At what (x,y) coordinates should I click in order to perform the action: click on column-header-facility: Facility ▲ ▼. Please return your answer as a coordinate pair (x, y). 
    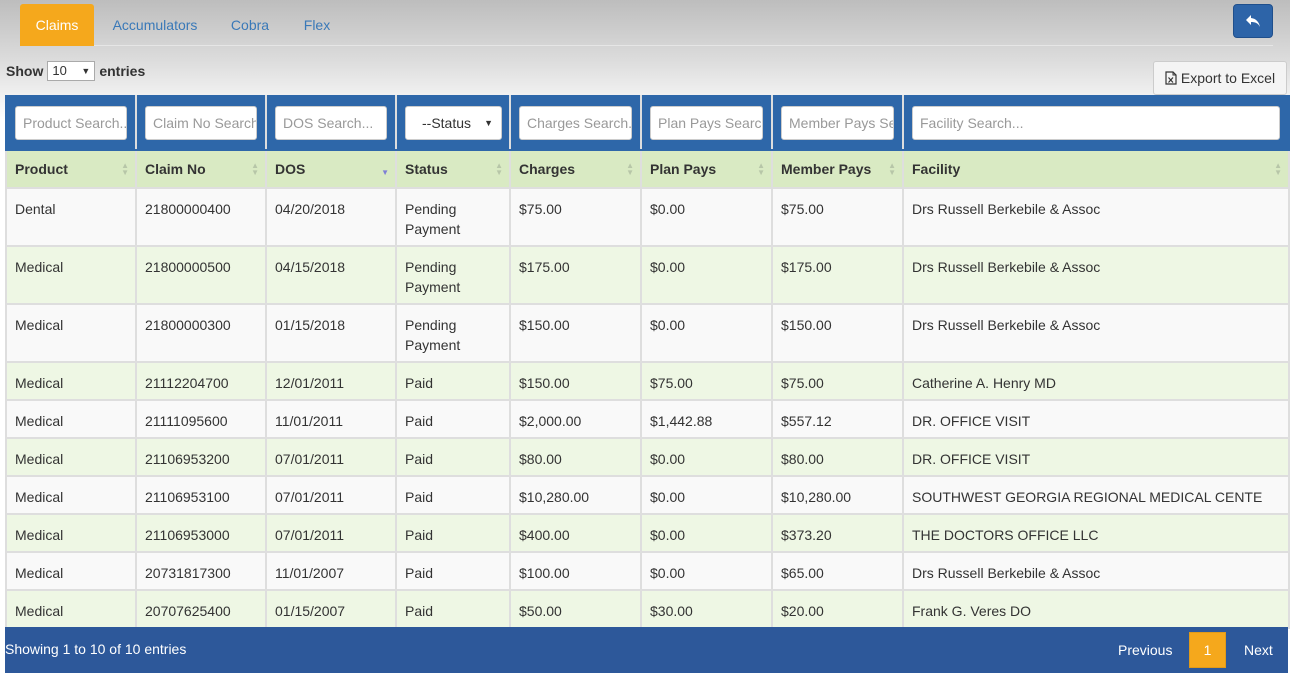
    Looking at the image, I should click on (1096, 169).